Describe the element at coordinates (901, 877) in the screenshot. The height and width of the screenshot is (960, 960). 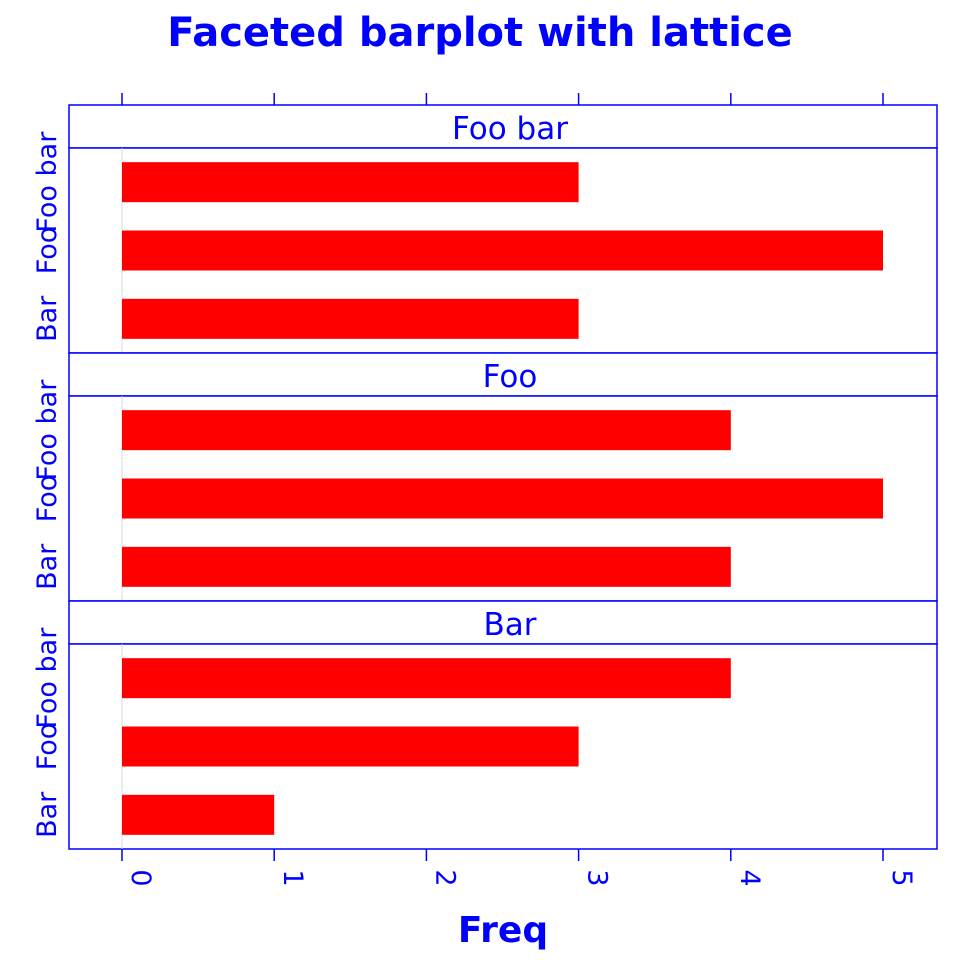
I see `tick-label: 5` at that location.